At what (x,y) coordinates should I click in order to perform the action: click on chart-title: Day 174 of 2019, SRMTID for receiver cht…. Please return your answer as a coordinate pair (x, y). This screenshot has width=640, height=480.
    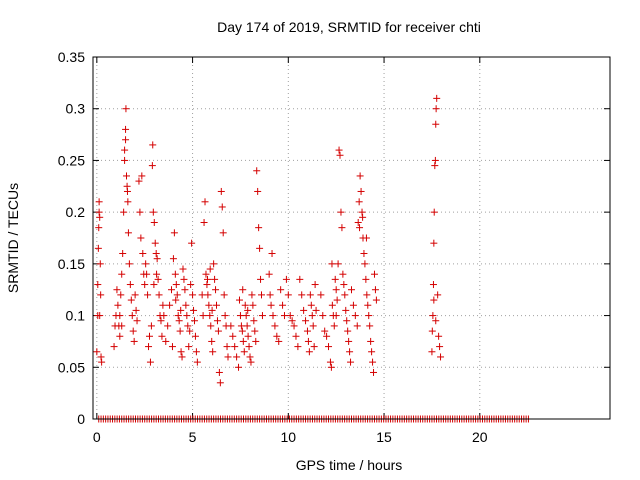
    Looking at the image, I should click on (349, 27).